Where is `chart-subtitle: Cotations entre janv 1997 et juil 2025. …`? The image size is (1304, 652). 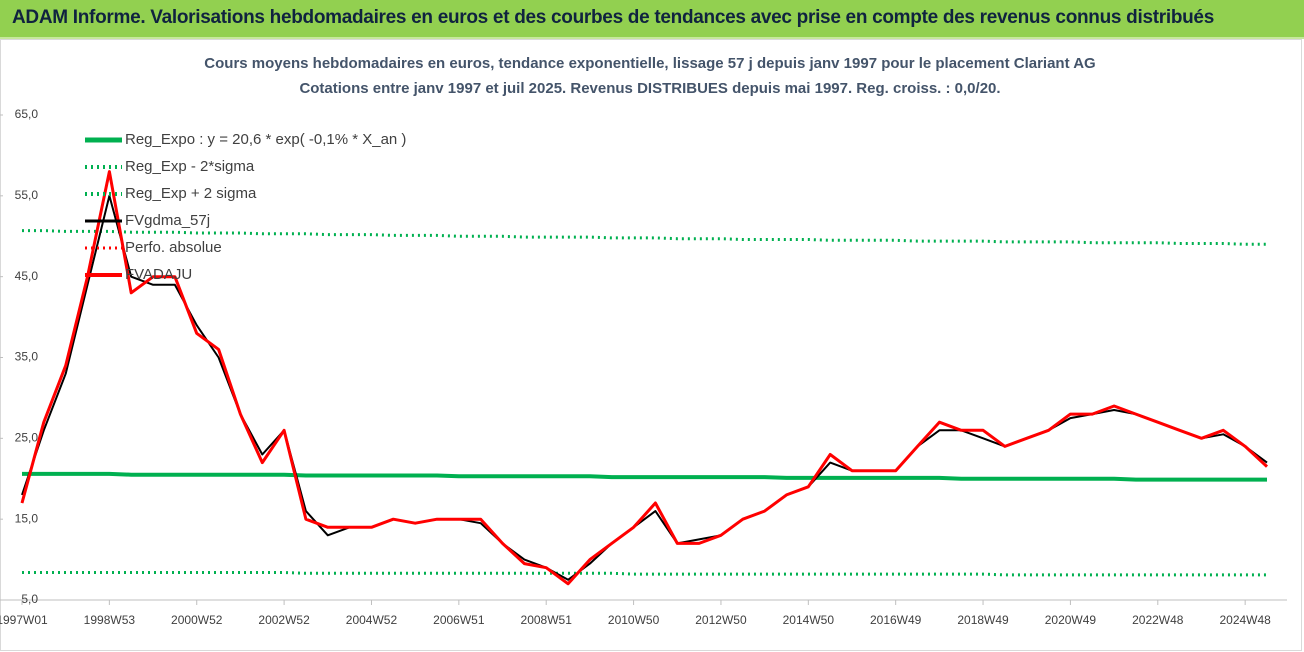 chart-subtitle: Cotations entre janv 1997 et juil 2025. … is located at coordinates (649, 88).